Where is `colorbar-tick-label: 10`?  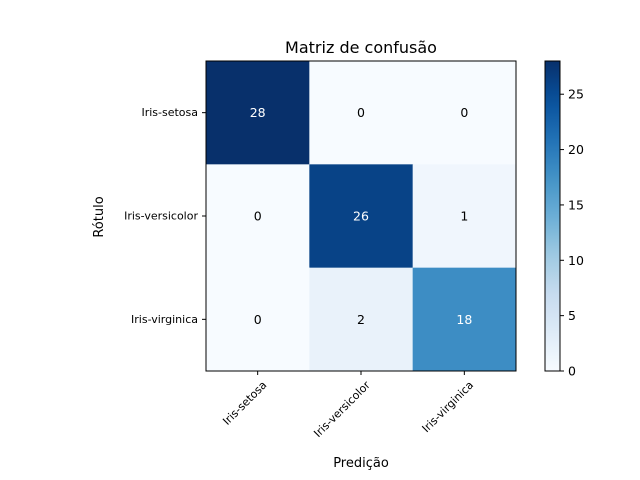 colorbar-tick-label: 10 is located at coordinates (576, 260).